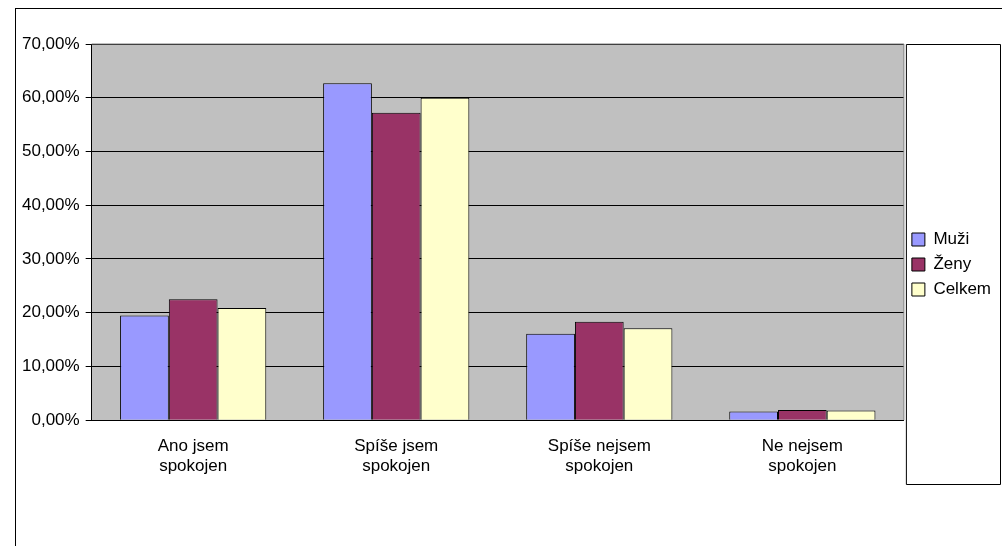 The image size is (1002, 546). Describe the element at coordinates (50, 258) in the screenshot. I see `y-tick-label: 30,00%` at that location.